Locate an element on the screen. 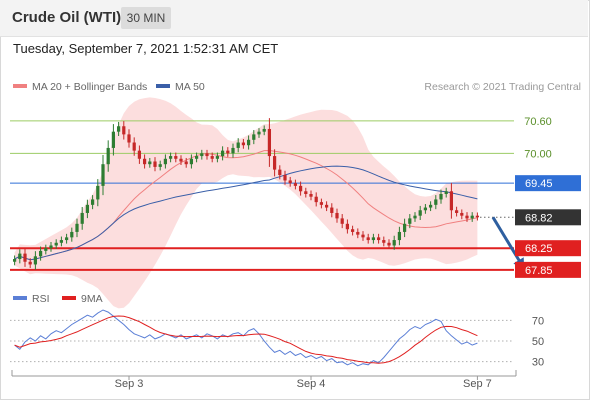 The height and width of the screenshot is (400, 590). rsi-panel: 70 50 30 is located at coordinates (277, 339).